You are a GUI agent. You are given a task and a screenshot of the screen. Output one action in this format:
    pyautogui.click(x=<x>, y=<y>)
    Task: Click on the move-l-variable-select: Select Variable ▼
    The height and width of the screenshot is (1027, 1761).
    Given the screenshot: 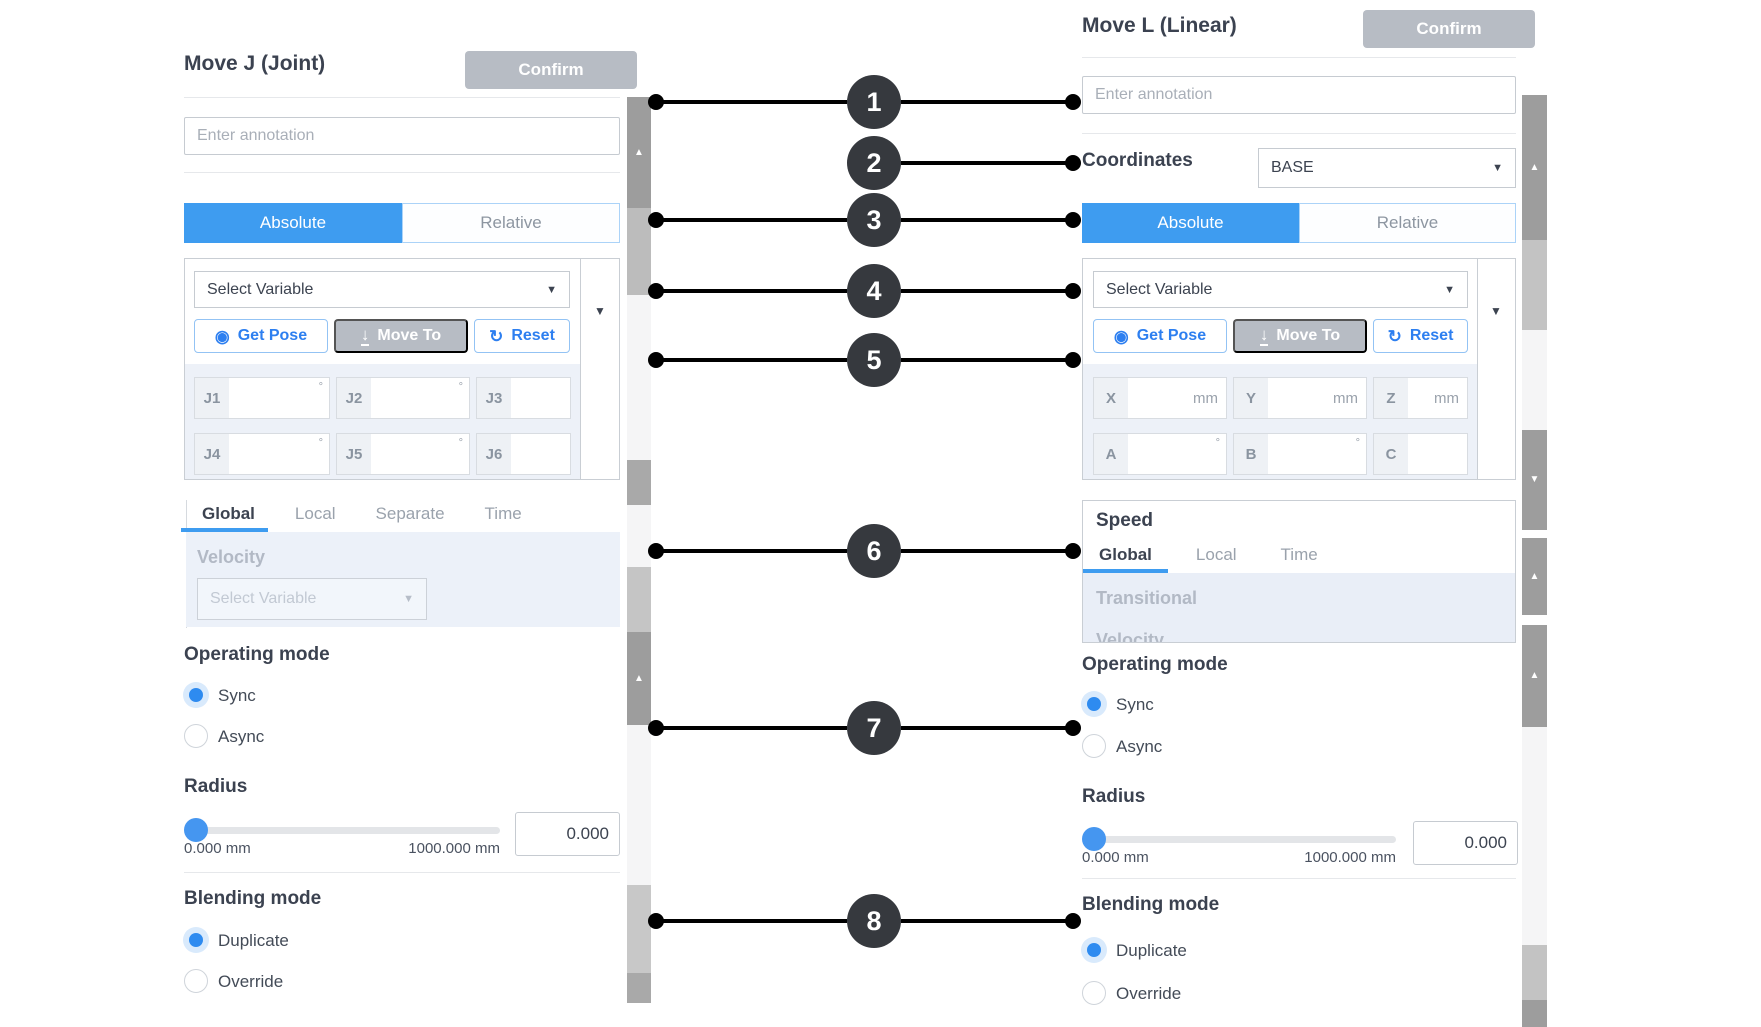 What is the action you would take?
    pyautogui.click(x=1280, y=289)
    